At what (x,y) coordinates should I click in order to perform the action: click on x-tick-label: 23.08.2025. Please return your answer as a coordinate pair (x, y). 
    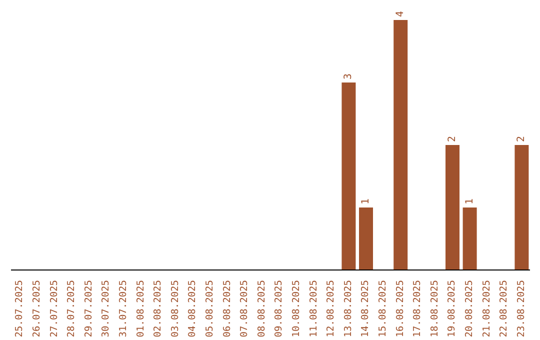
    Looking at the image, I should click on (521, 309).